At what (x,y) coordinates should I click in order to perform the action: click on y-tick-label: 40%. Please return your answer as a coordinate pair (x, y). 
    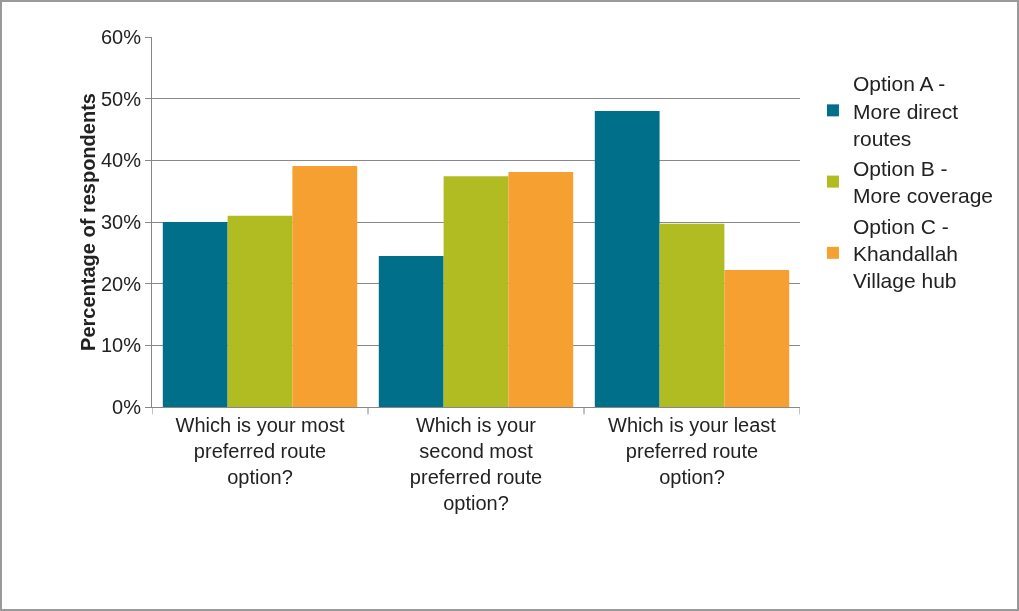
    Looking at the image, I should click on (121, 160).